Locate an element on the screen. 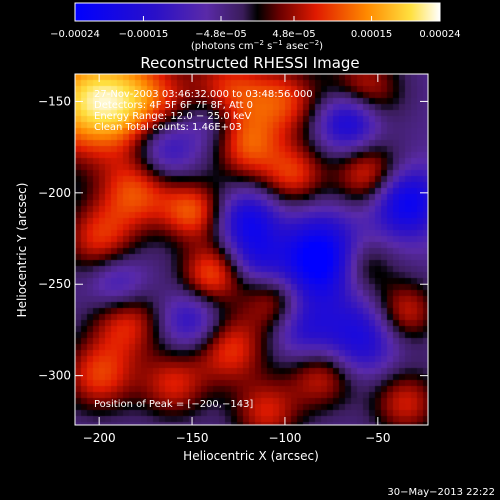  y-tick-label: −200 is located at coordinates (54, 193).